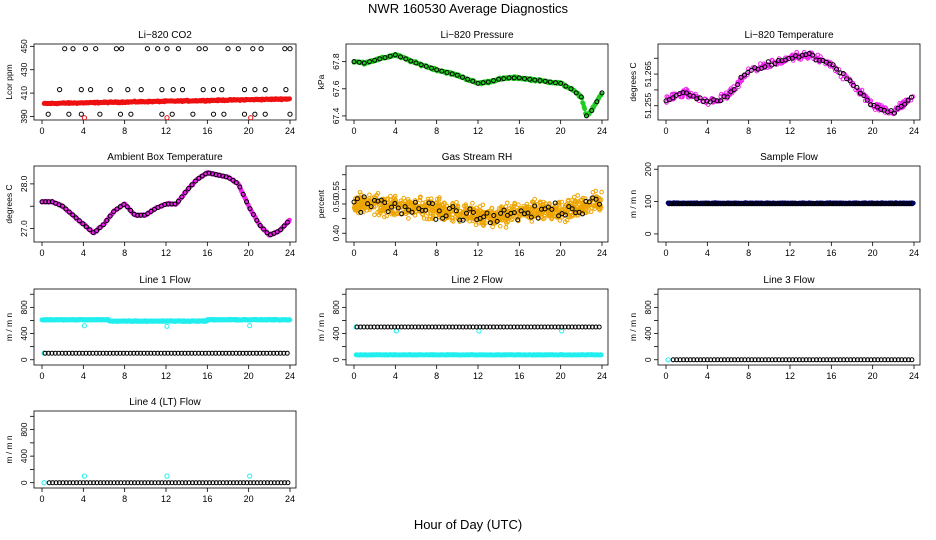  I want to click on y-tick-label: 0, so click(336, 359).